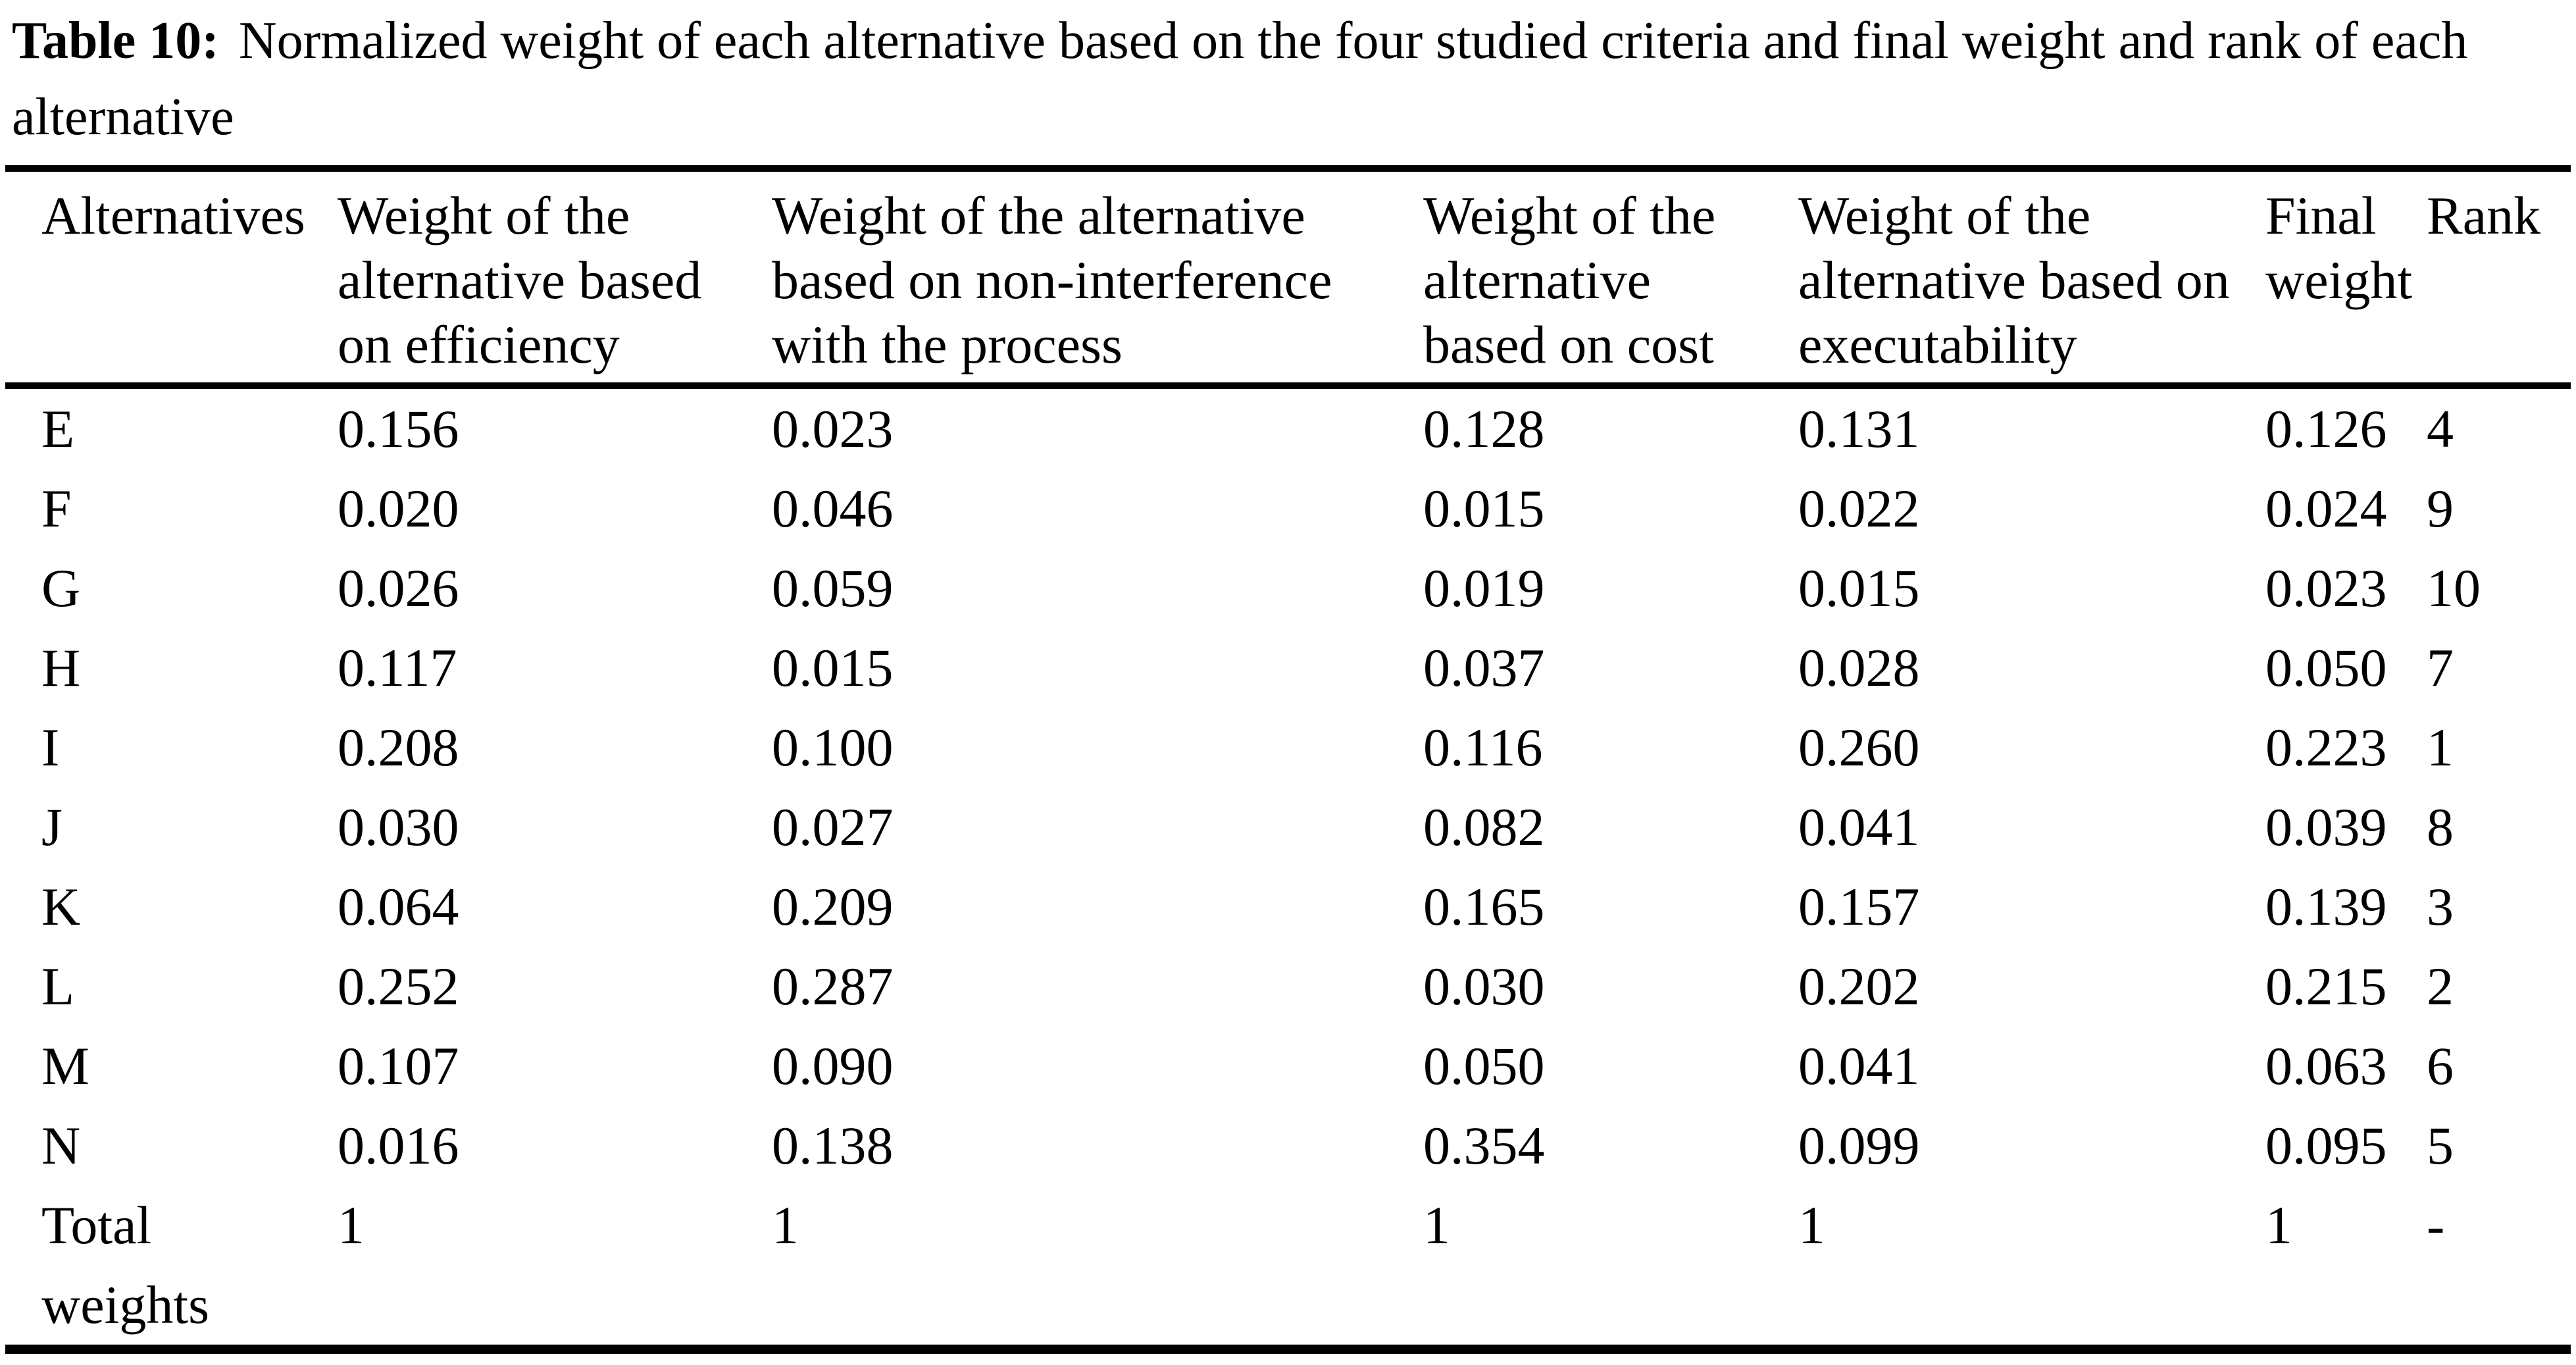 The image size is (2576, 1365). Describe the element at coordinates (1288, 668) in the screenshot. I see `table-row-H: H 0.117 0.015 0.037 0.028 0.050 7` at that location.